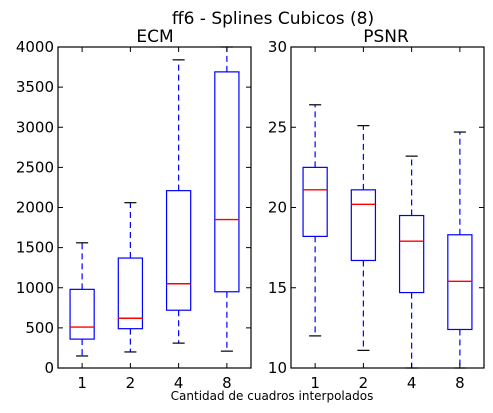 This screenshot has width=493, height=413. Describe the element at coordinates (277, 288) in the screenshot. I see `psnr-ytick-label: 15` at that location.